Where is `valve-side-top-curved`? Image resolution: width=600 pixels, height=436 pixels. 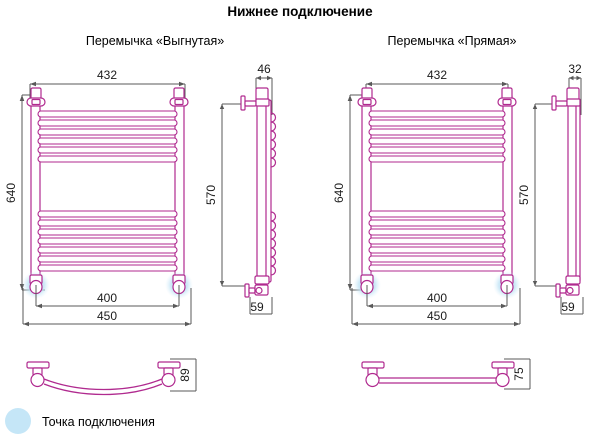
valve-side-top-curved is located at coordinates (255, 103).